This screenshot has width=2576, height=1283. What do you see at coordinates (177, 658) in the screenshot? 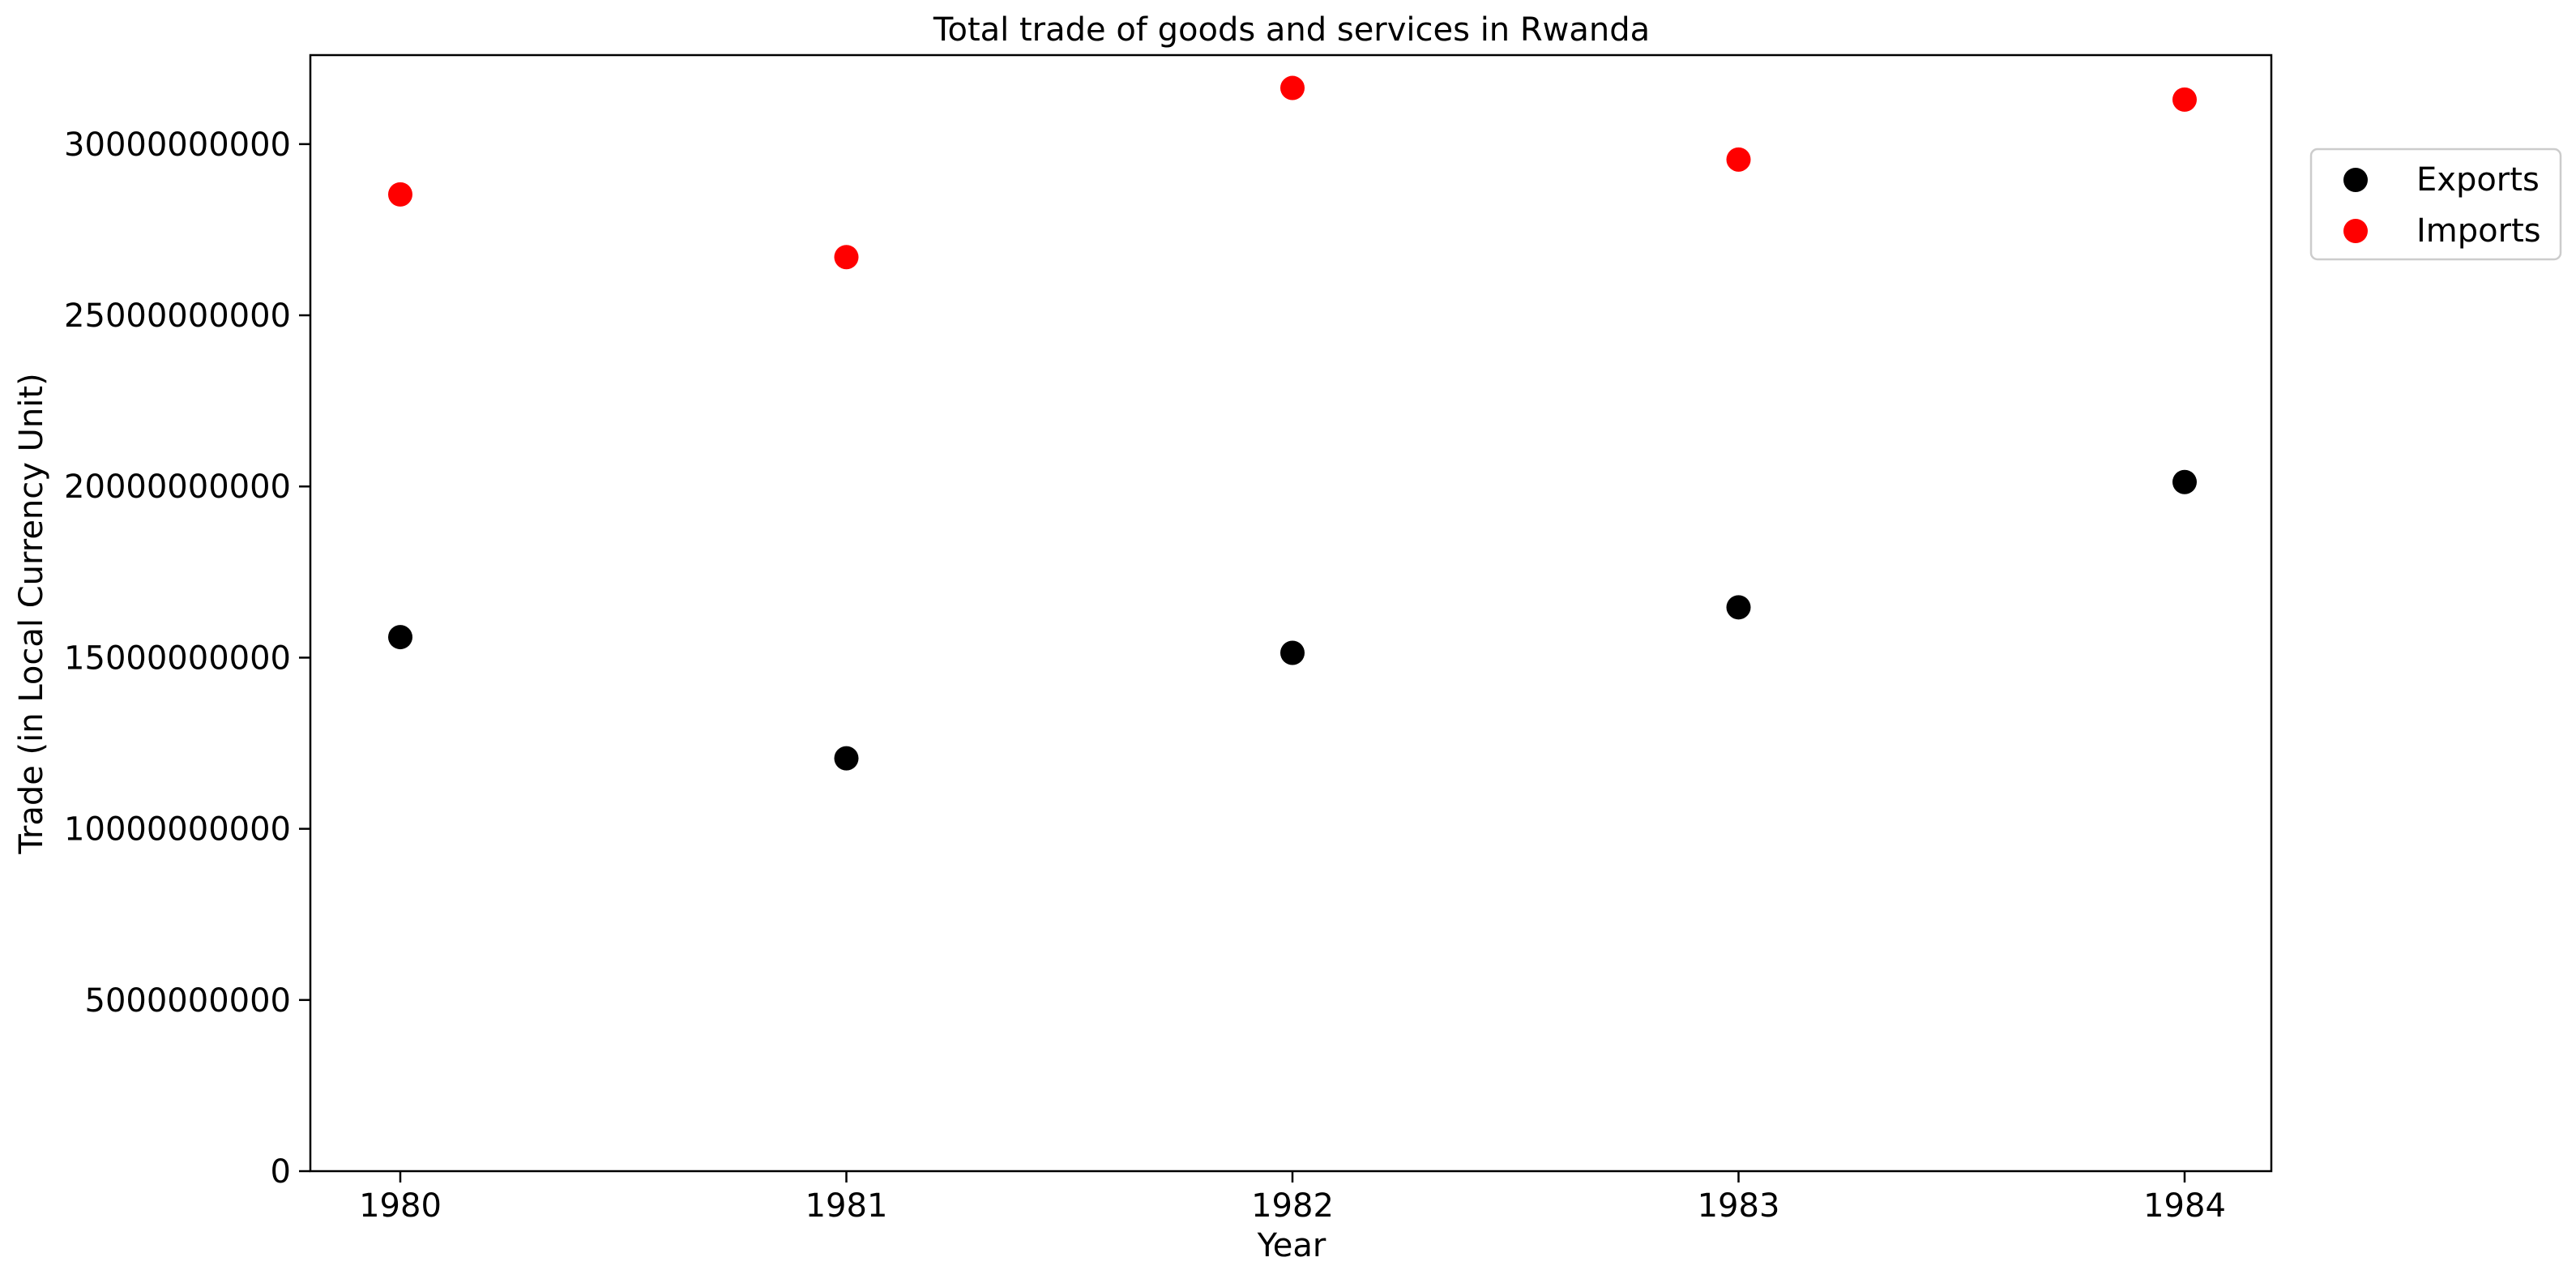
I see `y-tick-label: 15000000000` at bounding box center [177, 658].